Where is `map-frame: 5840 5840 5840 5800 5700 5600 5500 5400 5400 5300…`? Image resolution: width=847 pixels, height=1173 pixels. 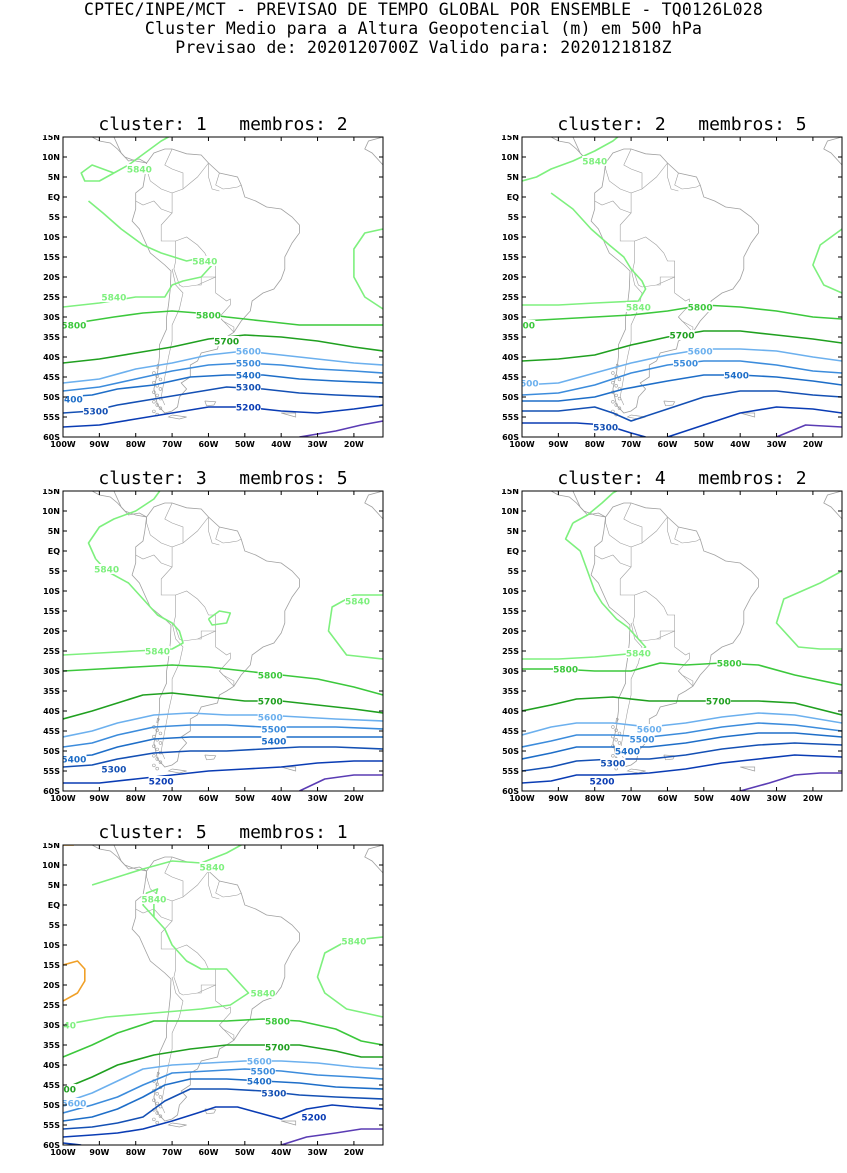
map-frame: 5840 5840 5840 5800 5700 5600 5500 5400 5400 5300… is located at coordinates (223, 654).